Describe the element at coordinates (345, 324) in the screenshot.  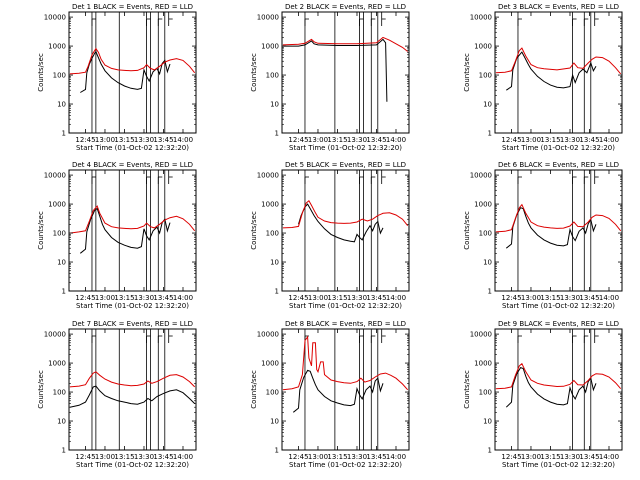
I see `panel-title: Det 8 BLACK = Events, RED = LLD` at that location.